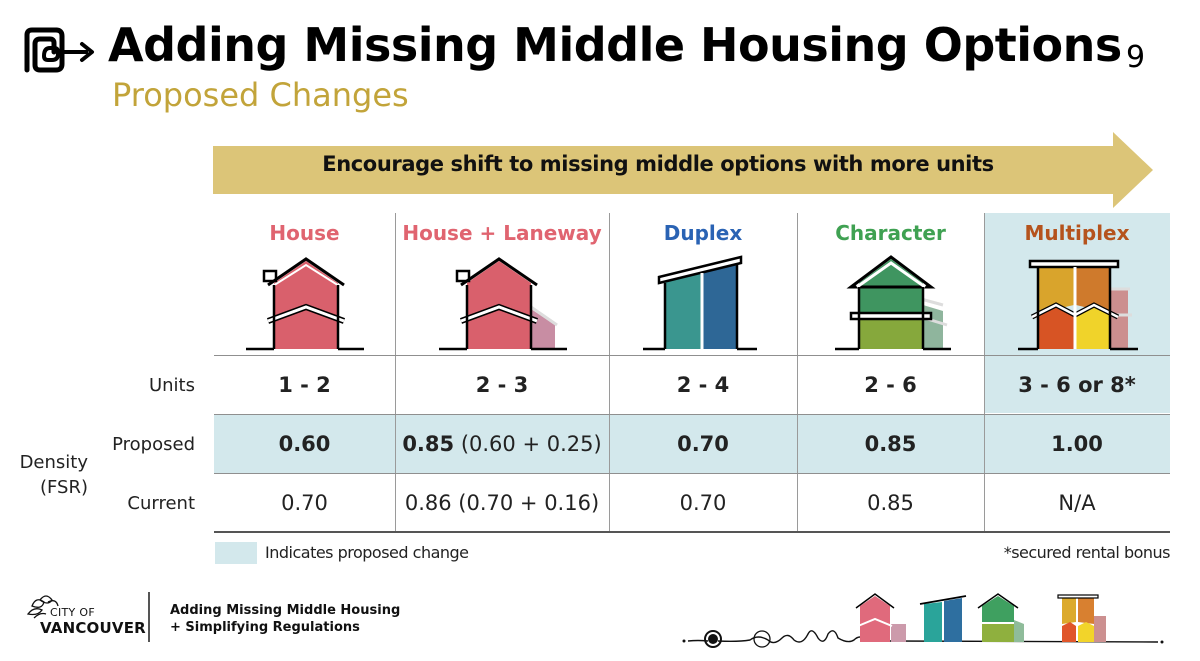  Describe the element at coordinates (304, 503) in the screenshot. I see `current-house: 0.70` at that location.